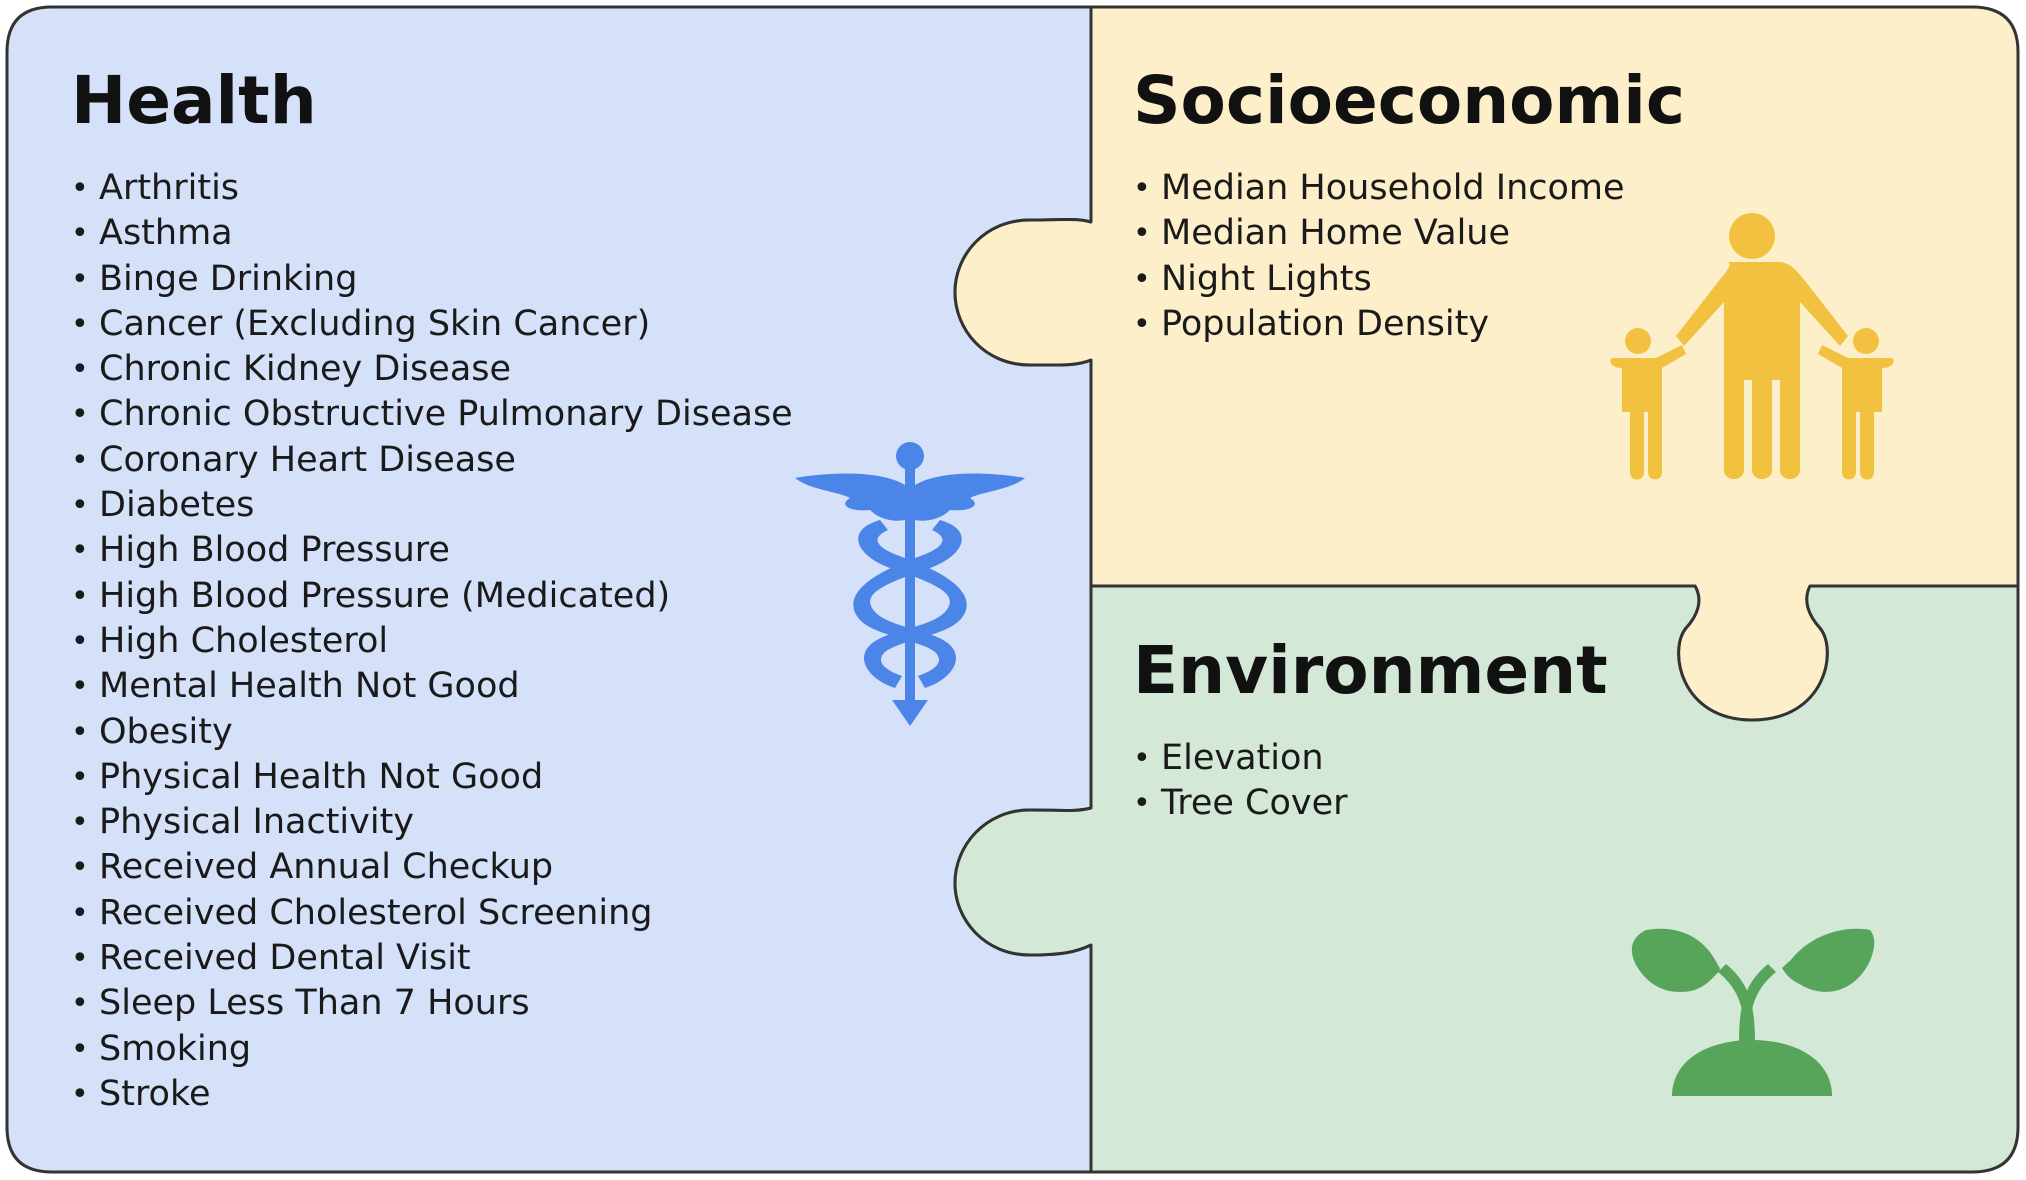  What do you see at coordinates (432, 1050) in the screenshot?
I see `health-list-item: Smoking` at bounding box center [432, 1050].